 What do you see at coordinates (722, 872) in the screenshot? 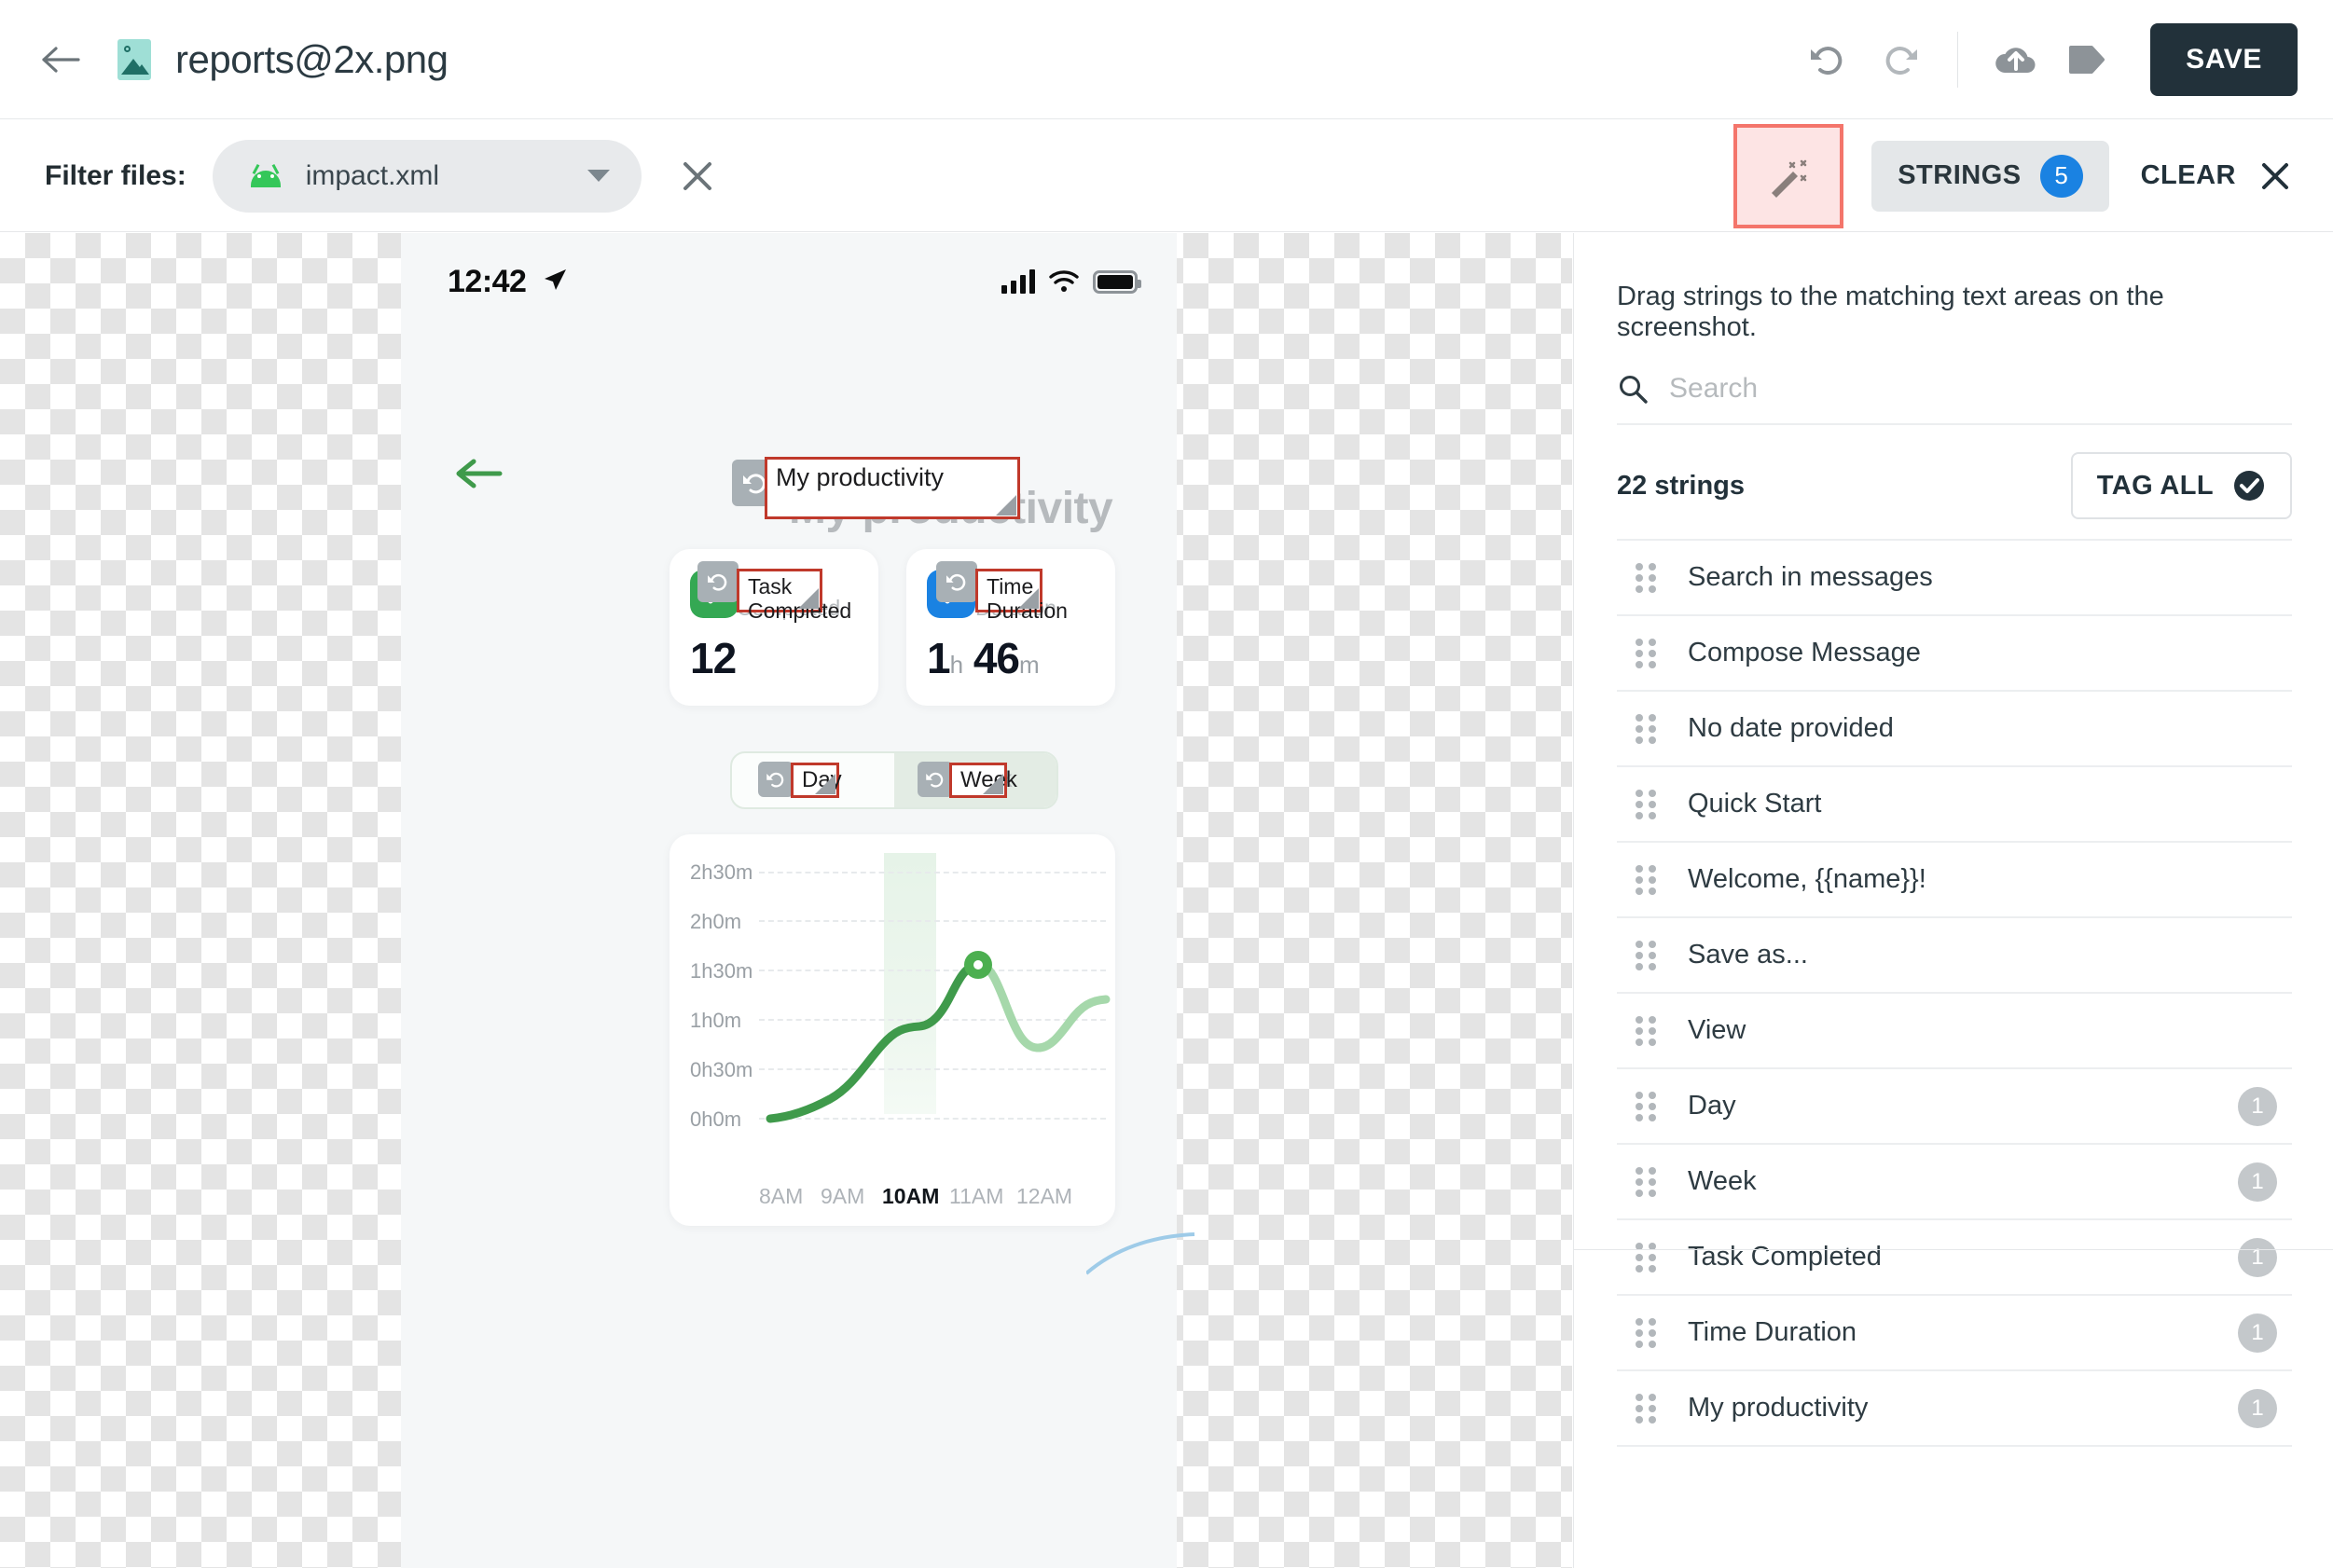
I see `chart-ylabel-0: 2h30m` at bounding box center [722, 872].